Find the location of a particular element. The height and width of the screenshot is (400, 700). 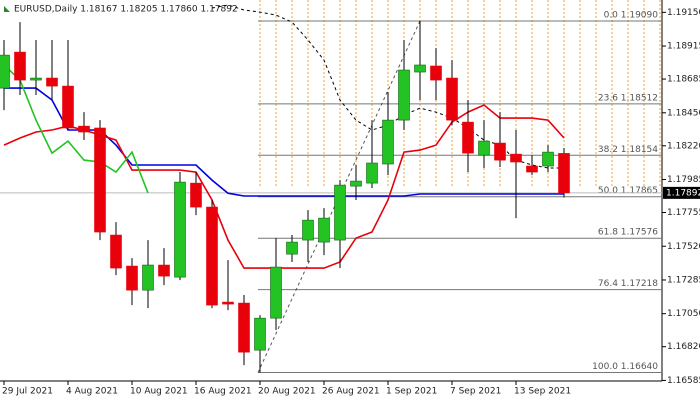

y-tick-label: 1.18915 is located at coordinates (683, 47).